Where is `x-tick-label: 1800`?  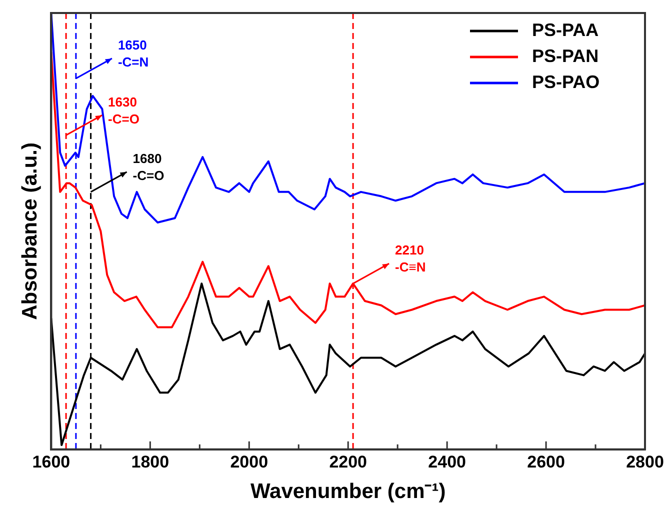 x-tick-label: 1800 is located at coordinates (150, 462).